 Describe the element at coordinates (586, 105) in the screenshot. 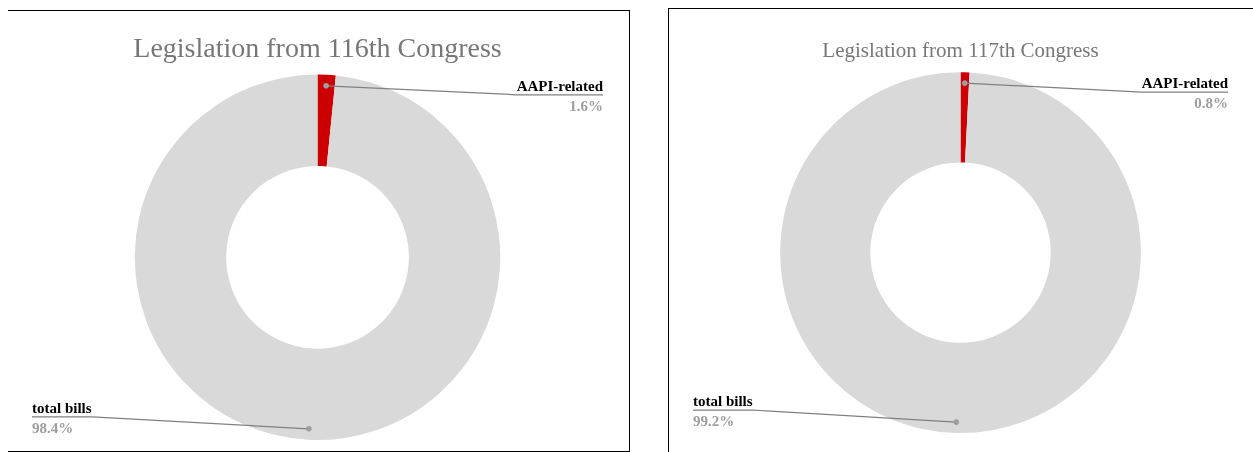

I see `data-label: 1.6%` at that location.